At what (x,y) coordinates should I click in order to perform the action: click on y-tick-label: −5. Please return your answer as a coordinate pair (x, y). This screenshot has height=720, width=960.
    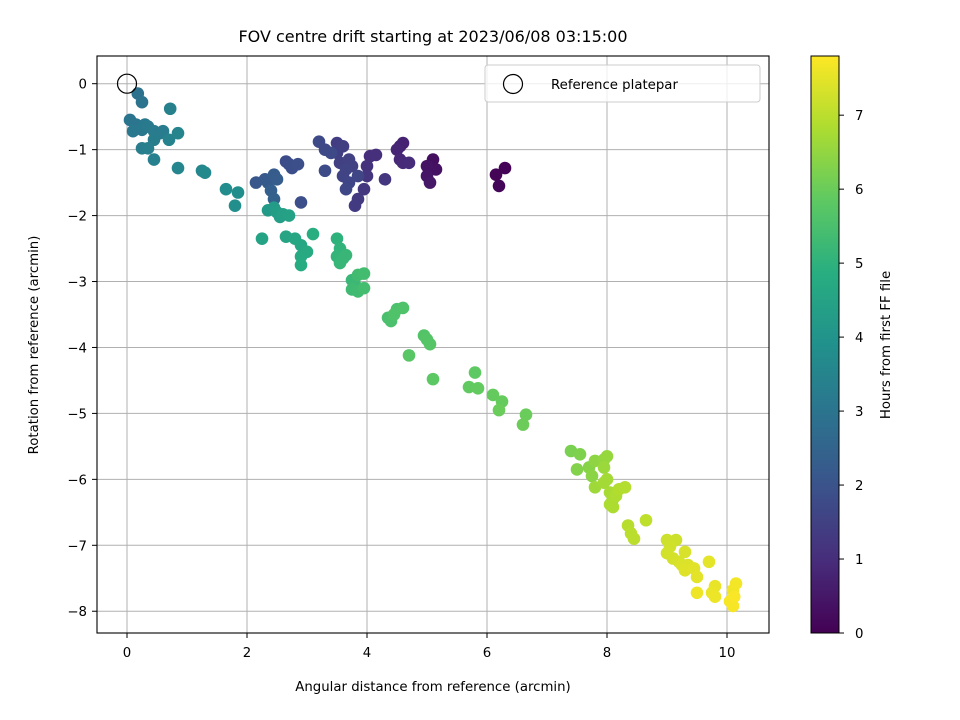
    Looking at the image, I should click on (77, 414).